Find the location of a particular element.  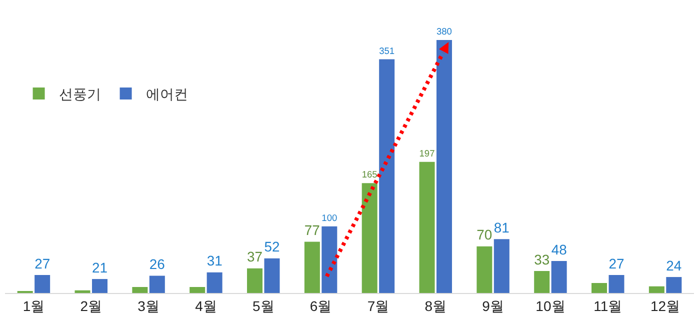

data-label: 380 is located at coordinates (444, 31).